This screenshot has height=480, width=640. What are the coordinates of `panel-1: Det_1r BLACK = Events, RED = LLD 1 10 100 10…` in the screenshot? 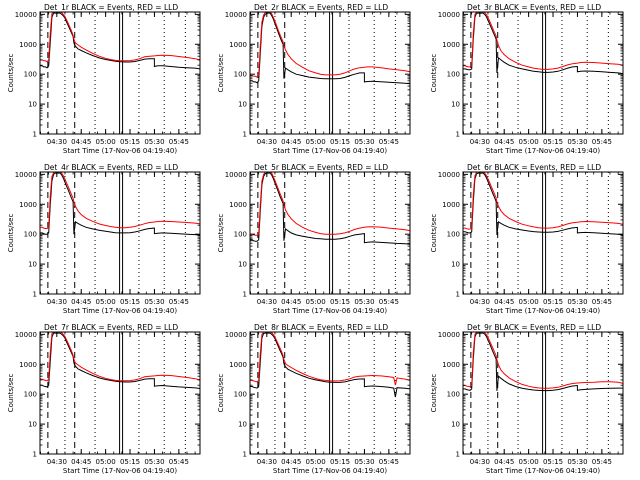 It's located at (104, 79).